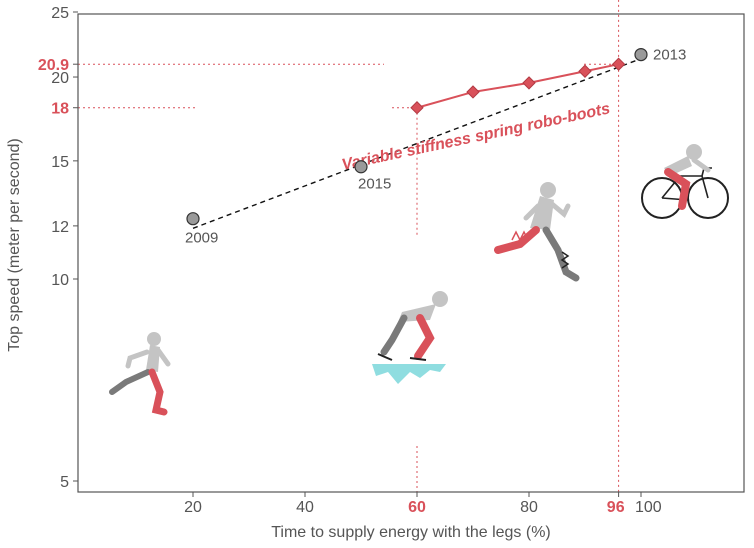  What do you see at coordinates (60, 78) in the screenshot?
I see `y-tick-label-20: 20` at bounding box center [60, 78].